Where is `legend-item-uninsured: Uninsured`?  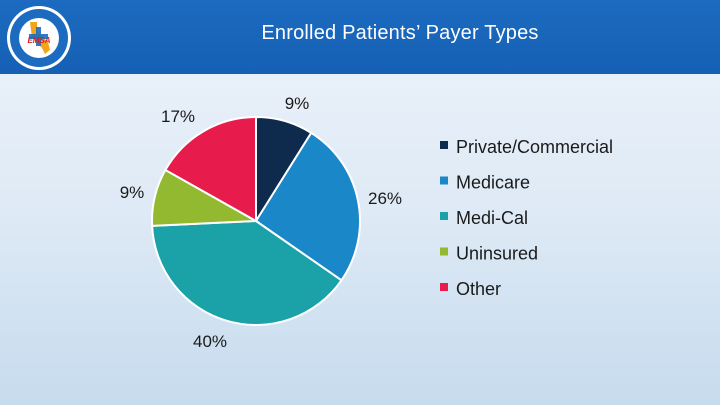
legend-item-uninsured: Uninsured is located at coordinates (489, 254).